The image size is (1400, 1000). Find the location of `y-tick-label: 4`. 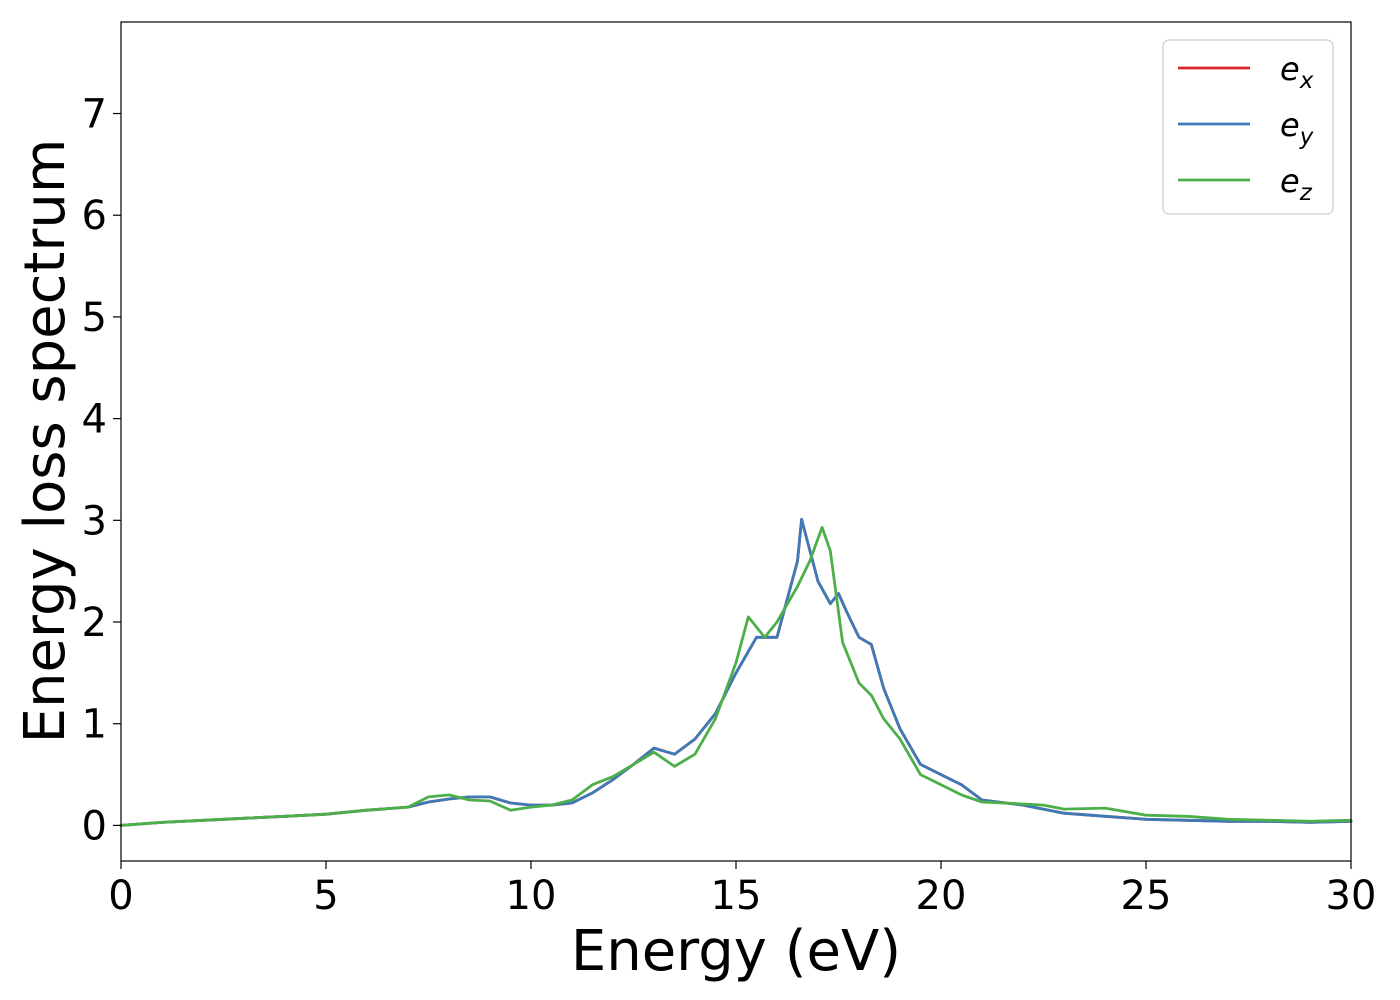

y-tick-label: 4 is located at coordinates (94, 420).